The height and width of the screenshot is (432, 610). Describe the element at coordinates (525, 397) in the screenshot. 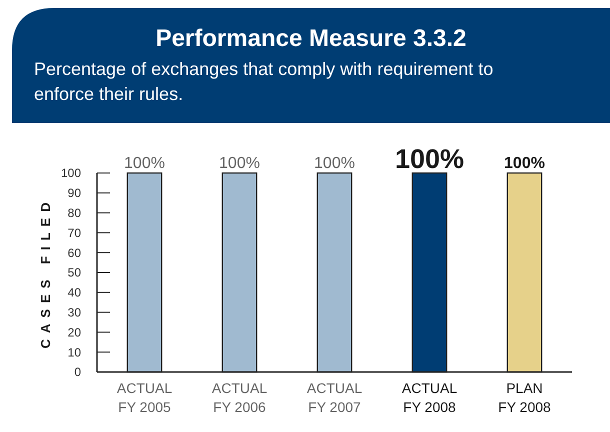

I see `x-tick-label: PLAN FY 2008` at that location.